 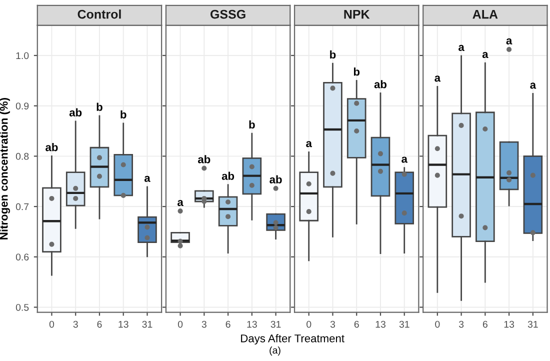 I want to click on y-tick-label: 0.7, so click(x=22, y=206).